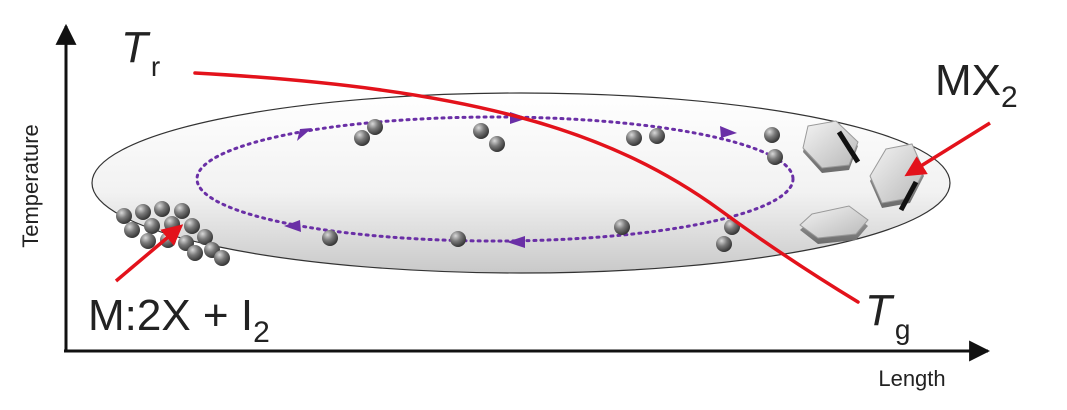 The image size is (1067, 410). I want to click on y-axis-label: Temperature, so click(30, 186).